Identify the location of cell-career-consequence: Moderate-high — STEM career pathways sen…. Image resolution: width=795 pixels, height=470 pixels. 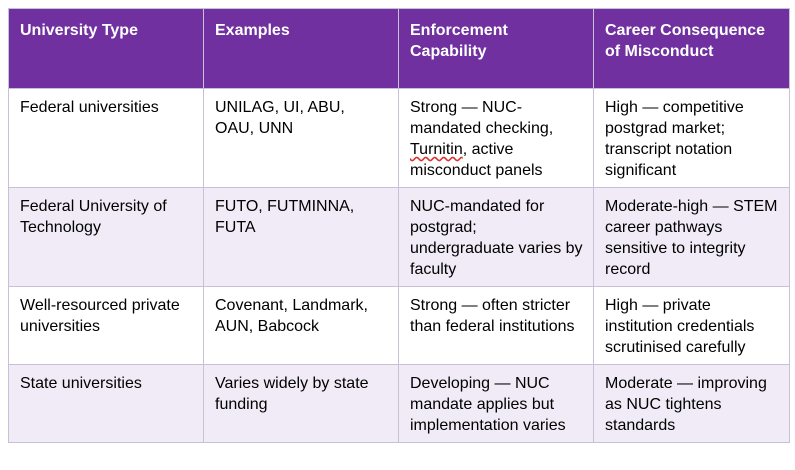
(691, 237).